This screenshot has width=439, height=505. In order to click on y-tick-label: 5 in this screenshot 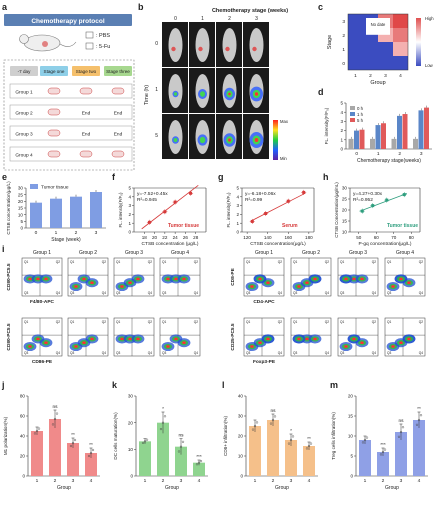, I will do `click(341, 103)`.